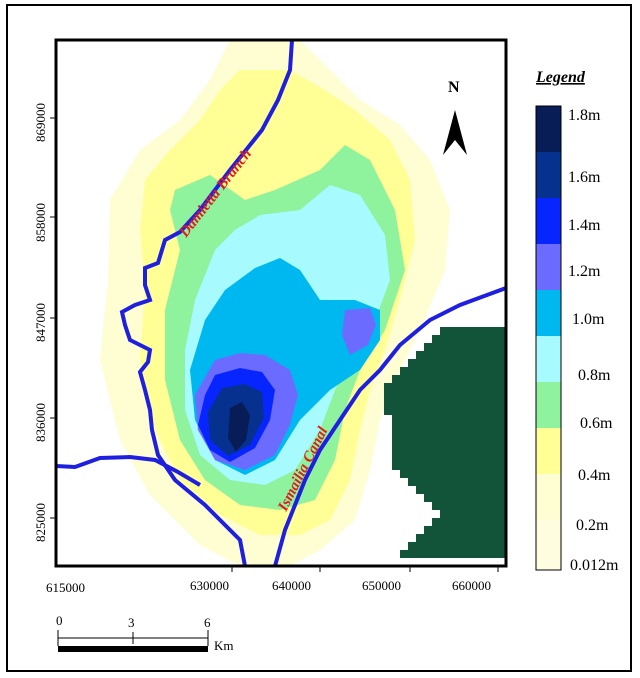  I want to click on legend-label: 0.2m, so click(592, 525).